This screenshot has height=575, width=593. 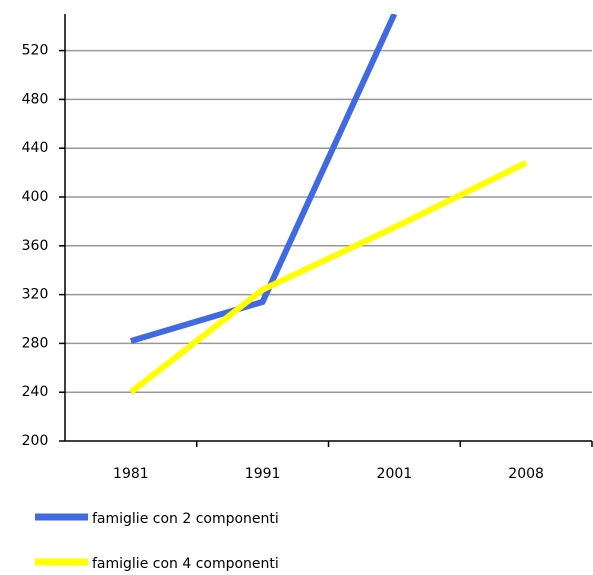 I want to click on y-tick-label: 320, so click(x=35, y=295).